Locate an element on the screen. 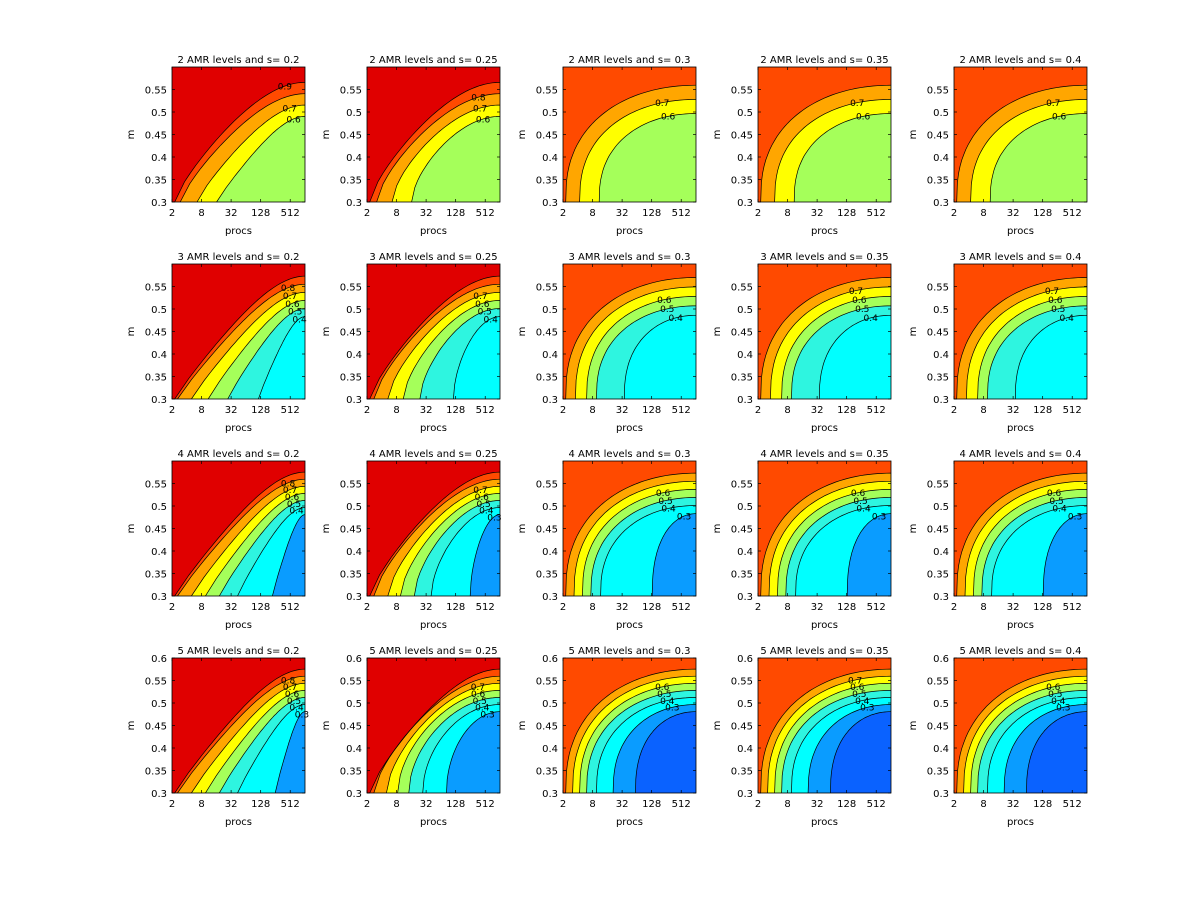 The image size is (1200, 904). subplot-title: 4 AMR levels and s= 0.25 is located at coordinates (433, 454).